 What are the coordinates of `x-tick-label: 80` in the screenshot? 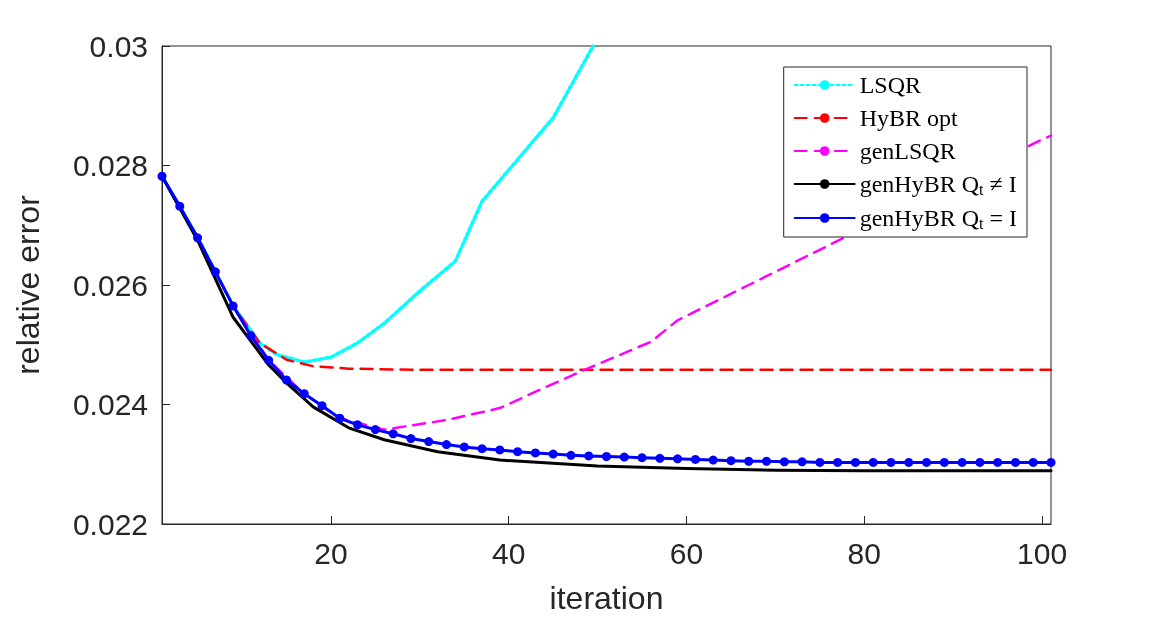 It's located at (864, 553).